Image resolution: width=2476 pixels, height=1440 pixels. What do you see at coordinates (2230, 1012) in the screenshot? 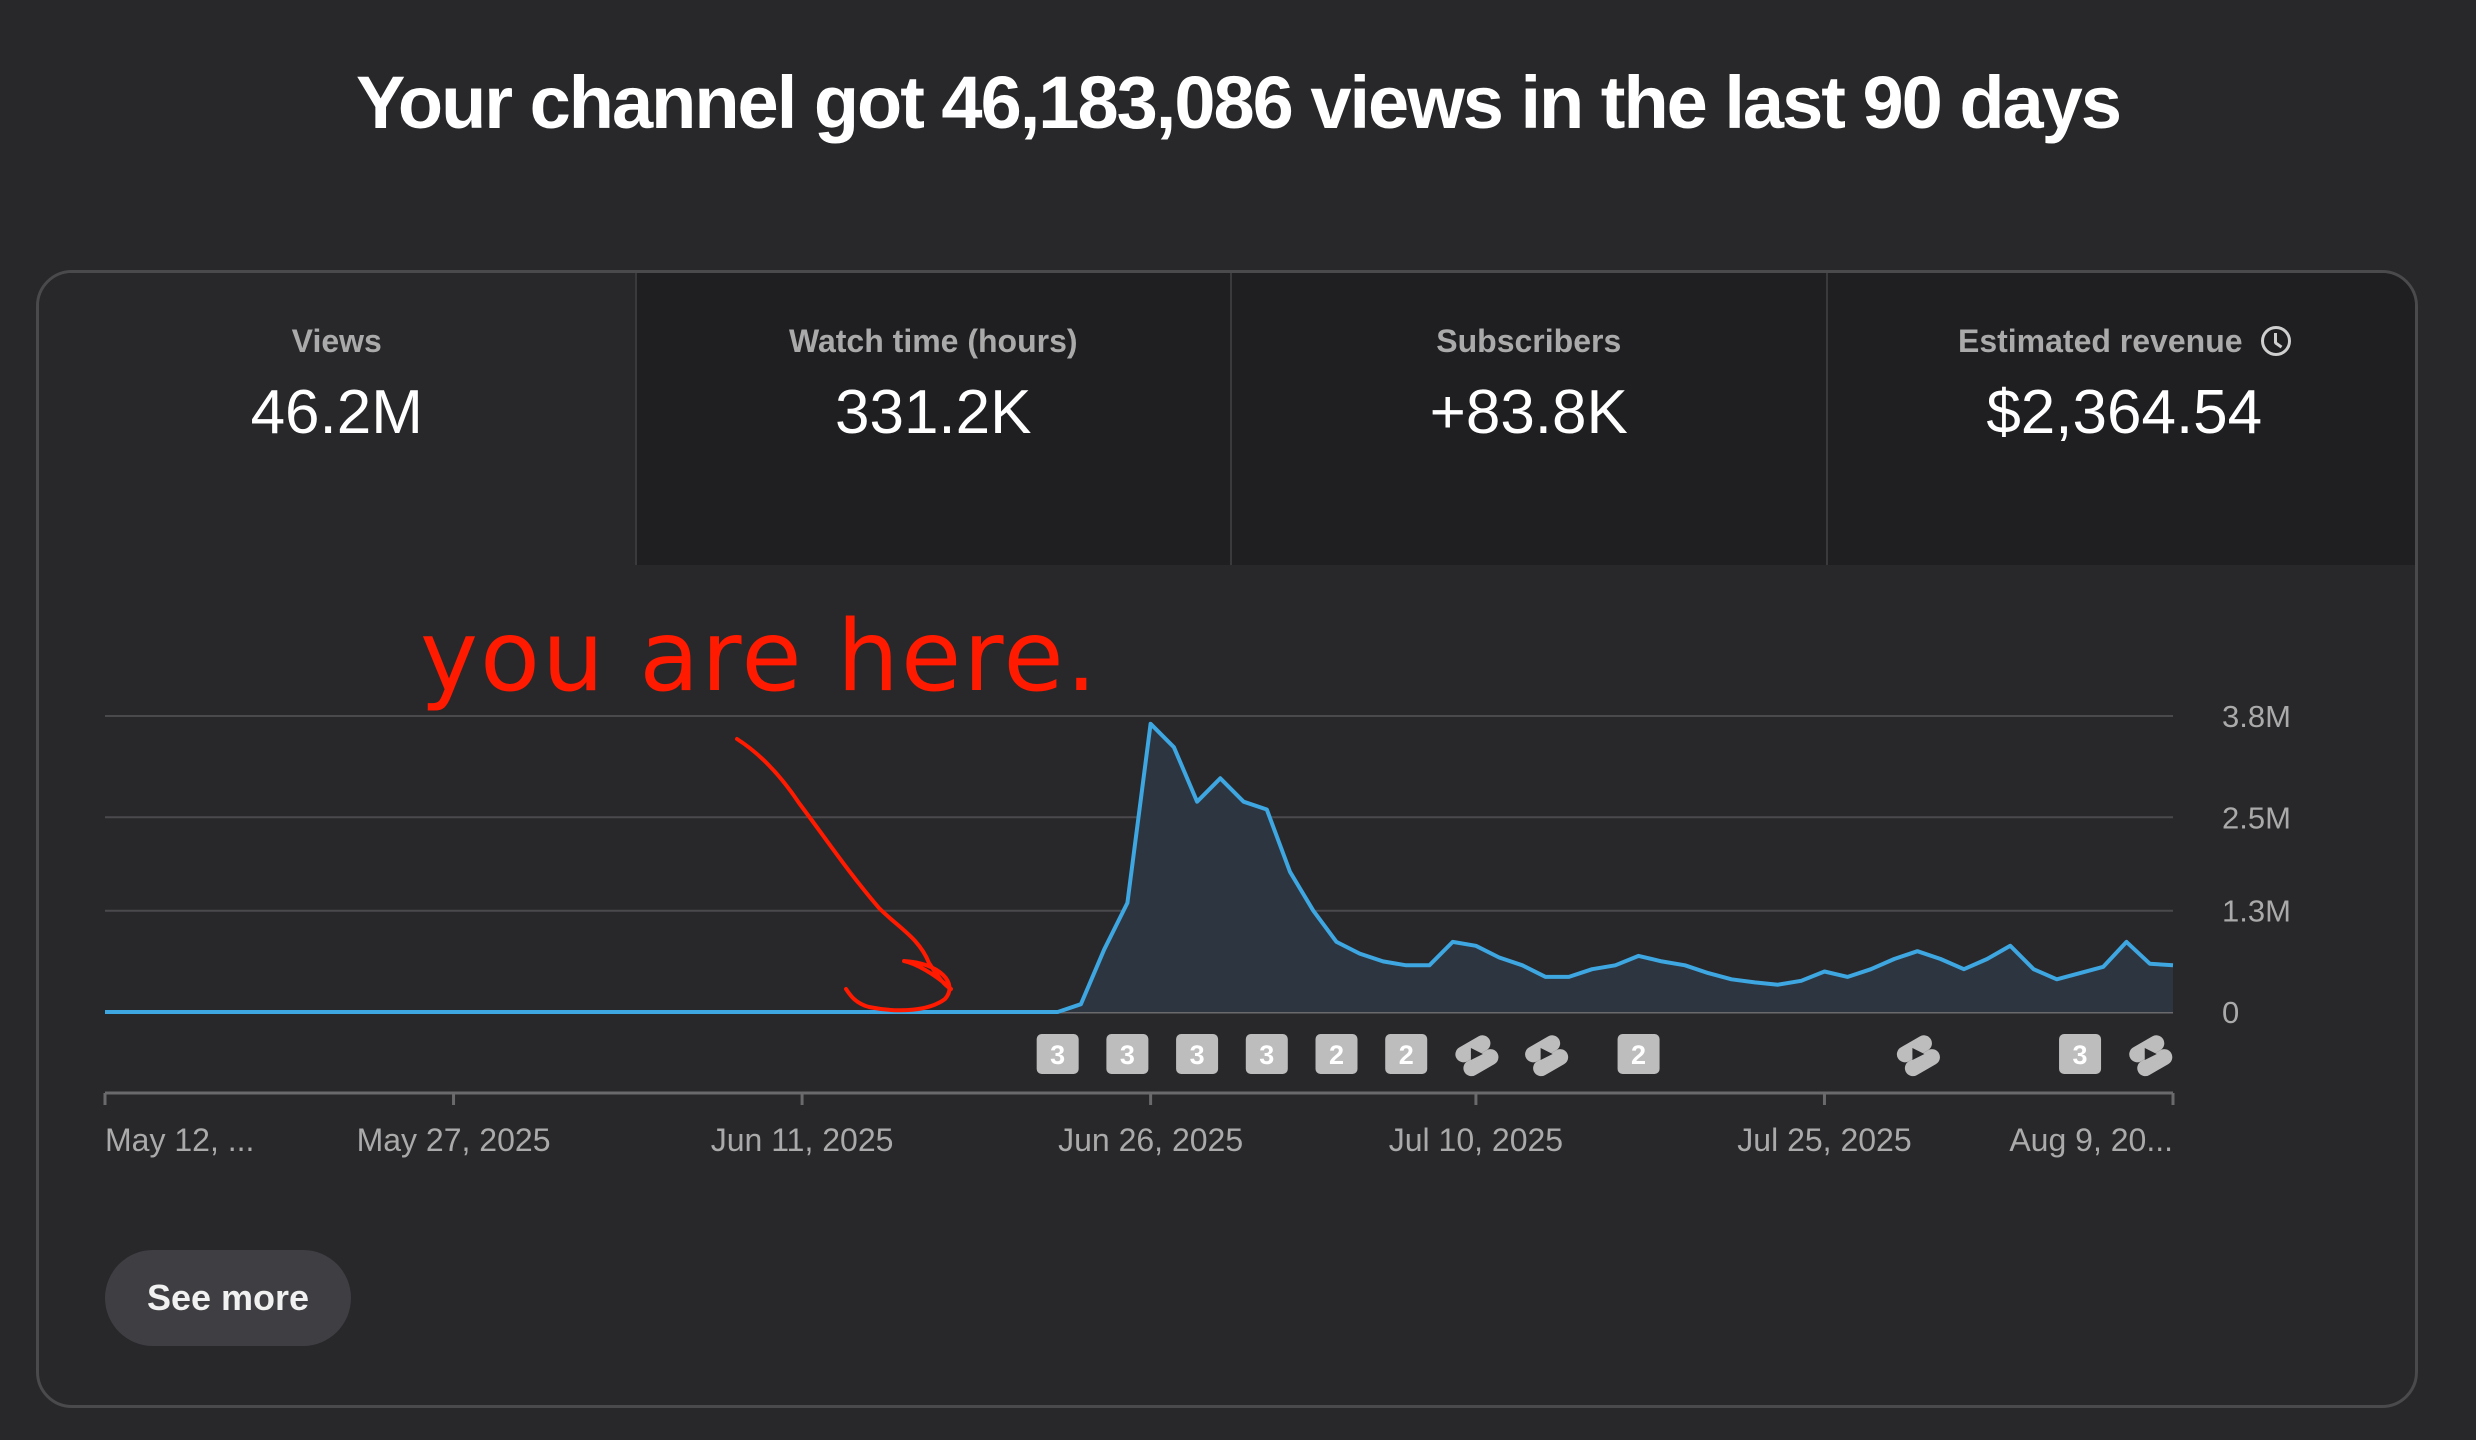
I see `y-tick-label: 0` at bounding box center [2230, 1012].